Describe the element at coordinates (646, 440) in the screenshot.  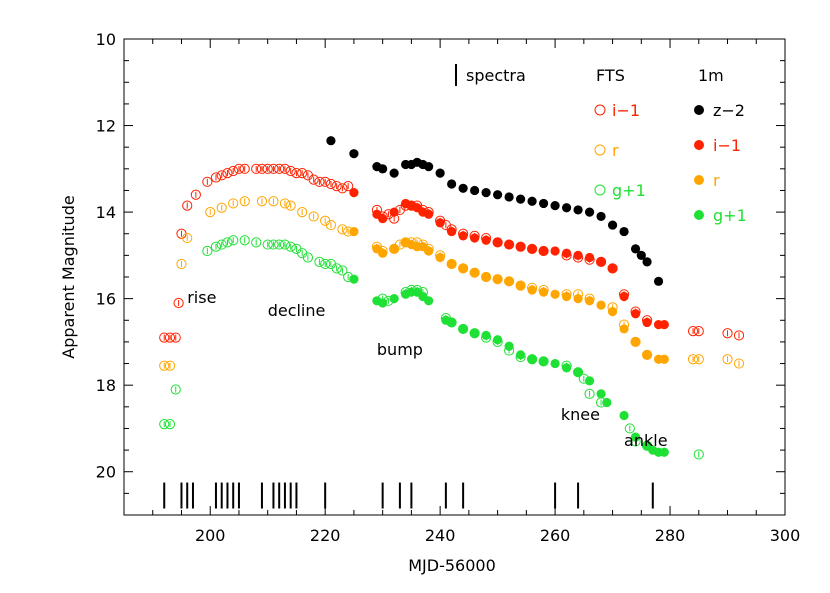
I see `annotation-label: ankle` at that location.